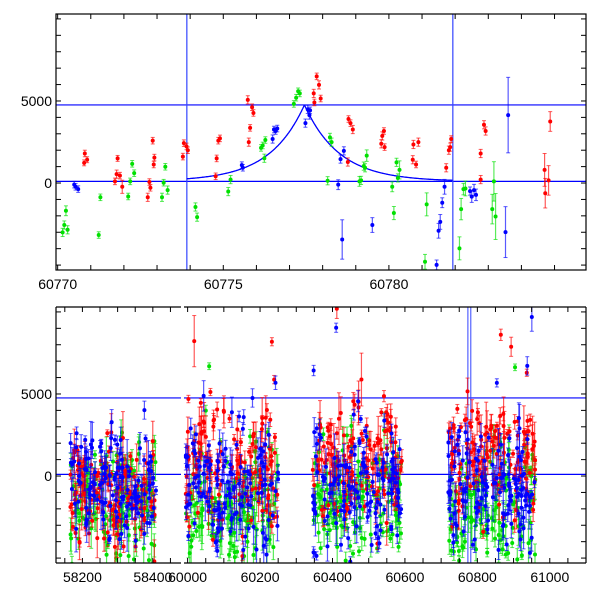  Describe the element at coordinates (36, 394) in the screenshot. I see `y-tick-label: 5000` at that location.